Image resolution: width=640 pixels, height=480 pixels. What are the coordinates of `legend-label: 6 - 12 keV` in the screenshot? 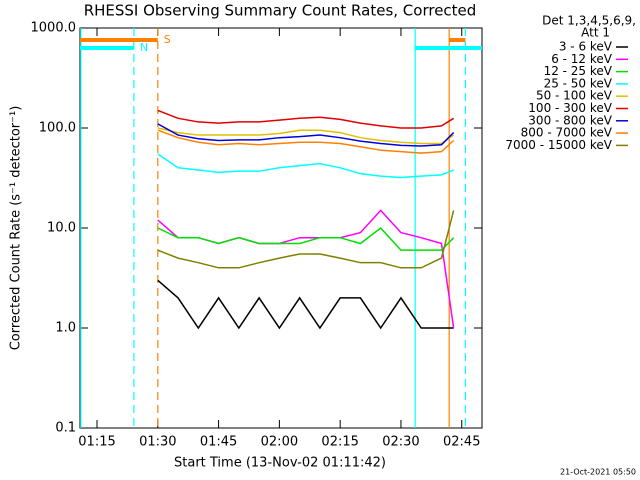 It's located at (582, 59).